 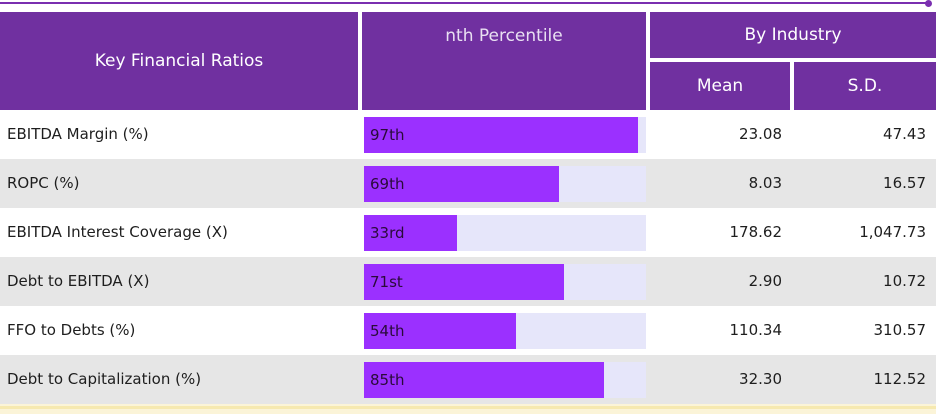 What do you see at coordinates (117, 232) in the screenshot?
I see `ratio-label: EBITDA Interest Coverage (X)` at bounding box center [117, 232].